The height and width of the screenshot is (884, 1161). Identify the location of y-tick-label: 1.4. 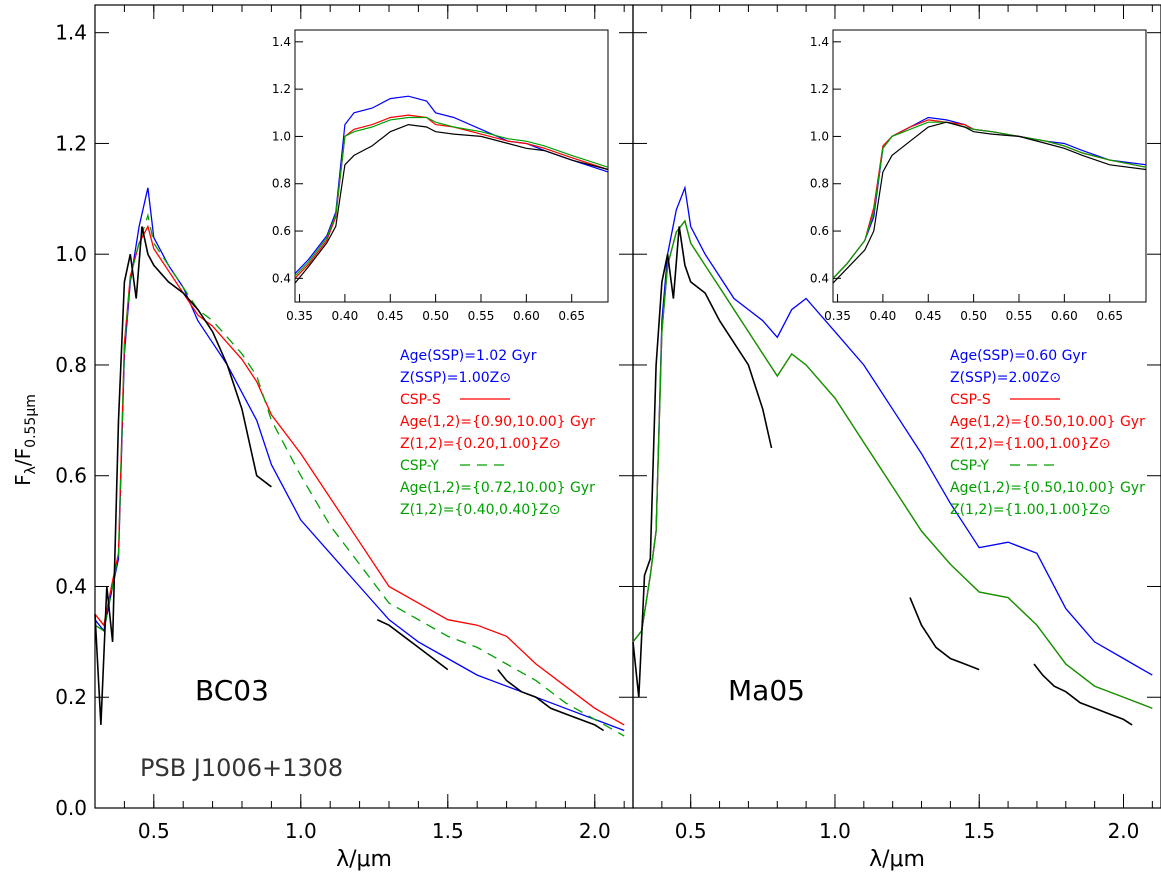
(71, 33).